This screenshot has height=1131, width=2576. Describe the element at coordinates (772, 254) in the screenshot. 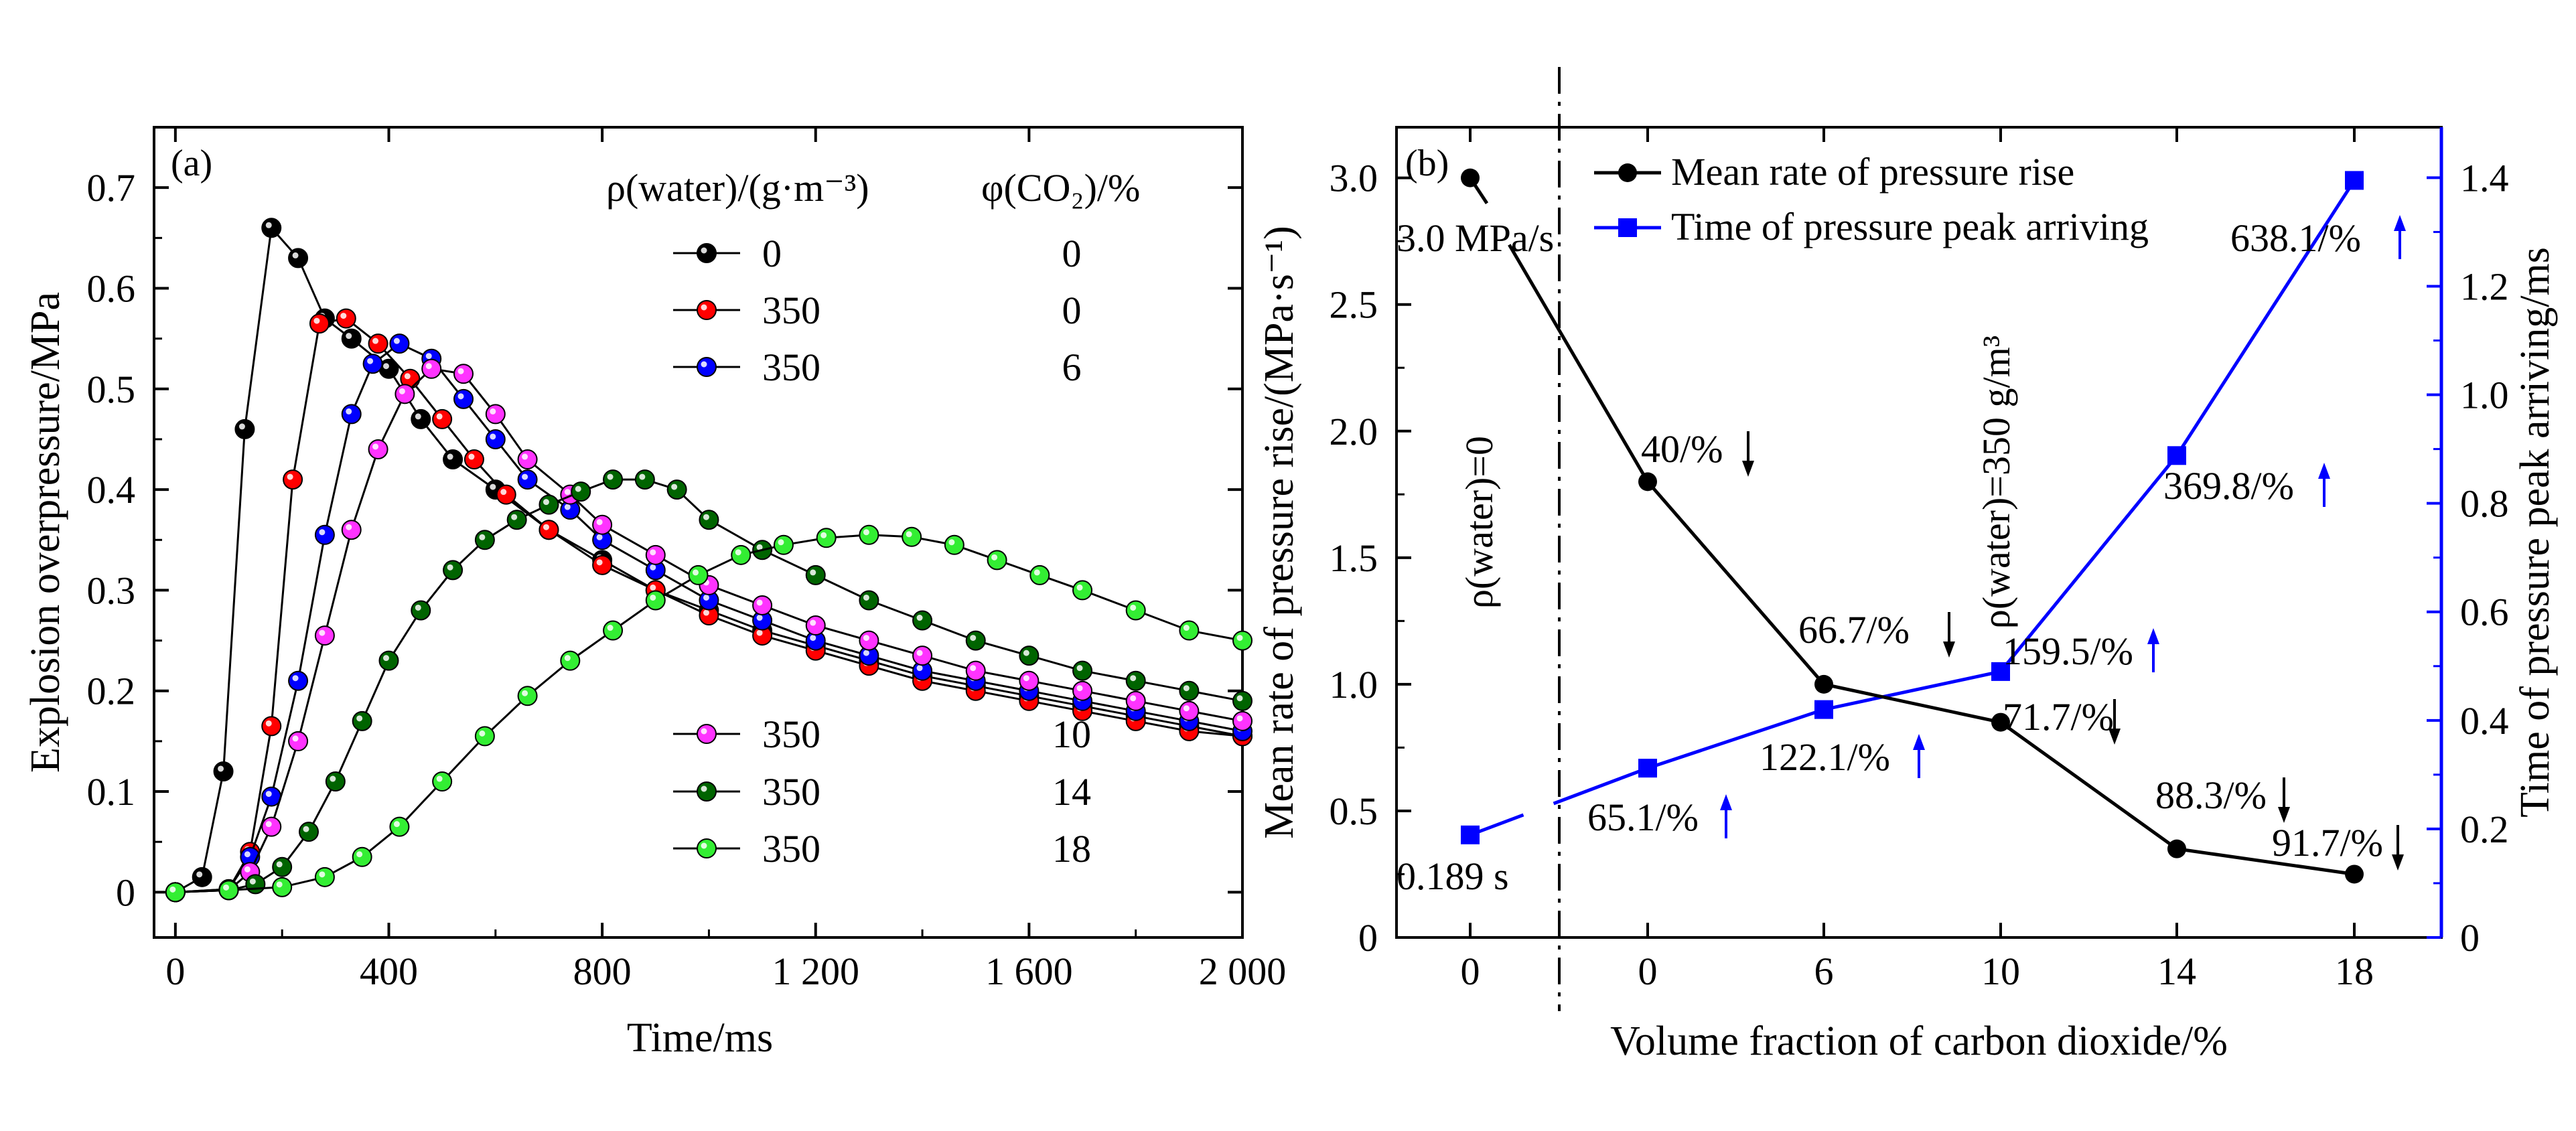

I see `legend-water-value: 0` at that location.